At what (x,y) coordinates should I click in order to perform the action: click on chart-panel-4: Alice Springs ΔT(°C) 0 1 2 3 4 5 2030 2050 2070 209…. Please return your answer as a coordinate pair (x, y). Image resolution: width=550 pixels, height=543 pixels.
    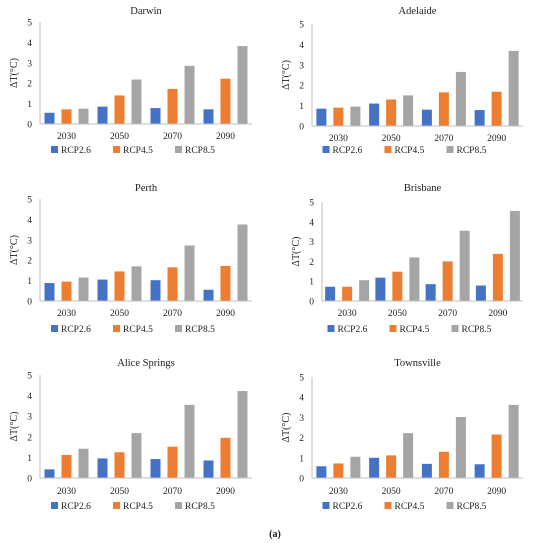
    Looking at the image, I should click on (130, 435).